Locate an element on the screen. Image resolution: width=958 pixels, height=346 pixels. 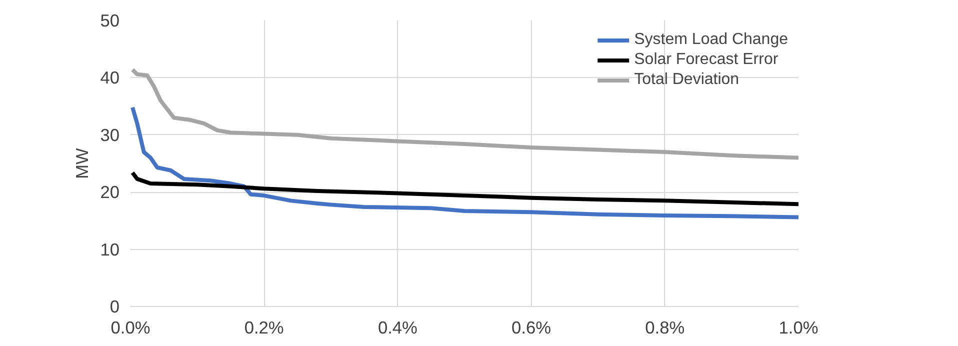
x-tick-label: 0.0% is located at coordinates (130, 328).